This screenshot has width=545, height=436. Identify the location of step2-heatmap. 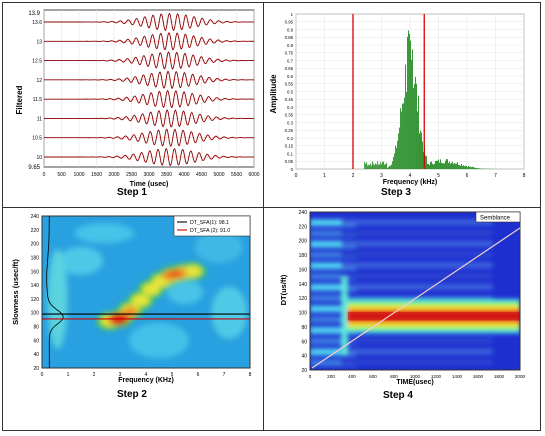
(146, 292).